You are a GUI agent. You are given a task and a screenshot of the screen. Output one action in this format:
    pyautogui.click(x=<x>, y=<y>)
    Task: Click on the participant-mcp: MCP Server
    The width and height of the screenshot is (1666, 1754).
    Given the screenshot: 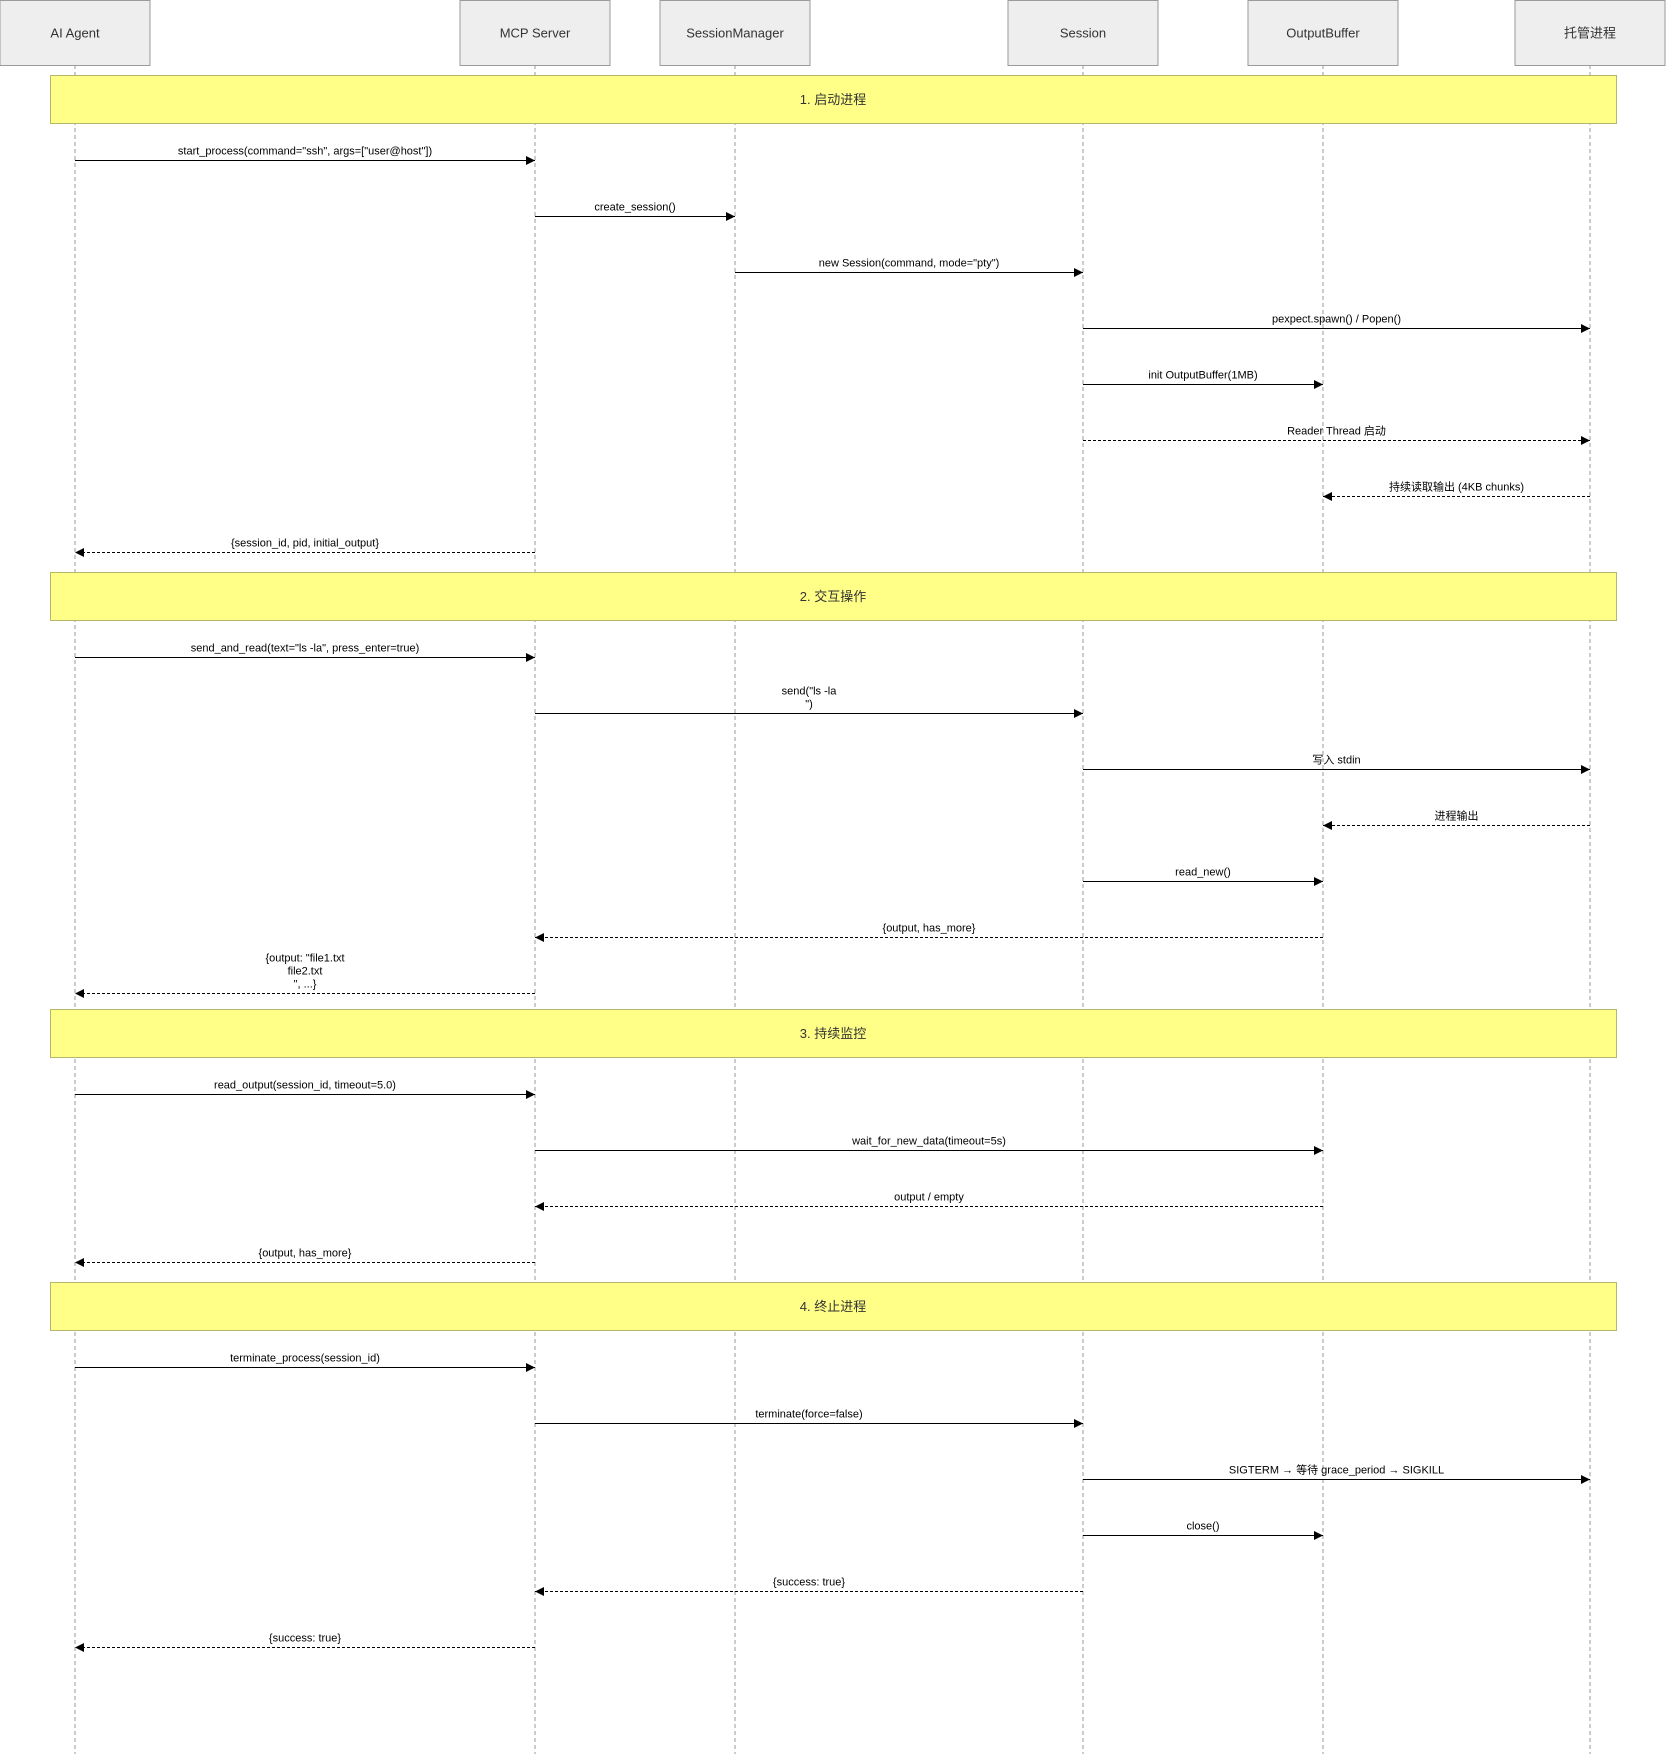 What is the action you would take?
    pyautogui.click(x=535, y=33)
    